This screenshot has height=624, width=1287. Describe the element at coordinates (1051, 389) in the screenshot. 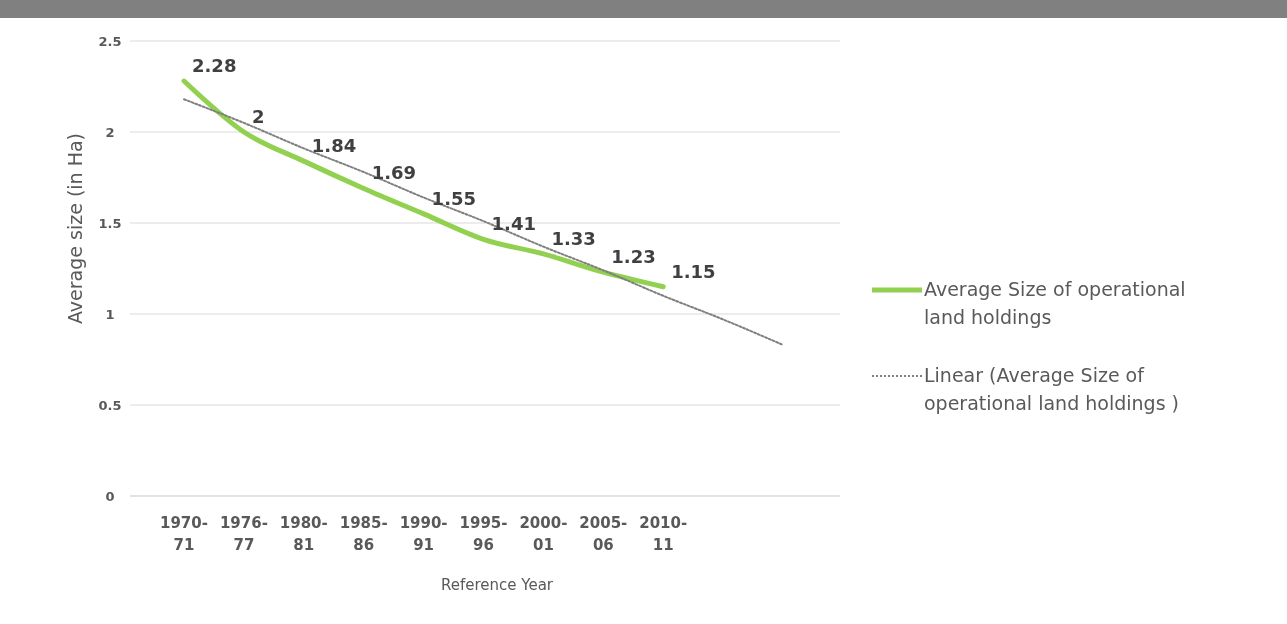

I see `legend-label: Linear (Average Size of operational land holdings )` at that location.